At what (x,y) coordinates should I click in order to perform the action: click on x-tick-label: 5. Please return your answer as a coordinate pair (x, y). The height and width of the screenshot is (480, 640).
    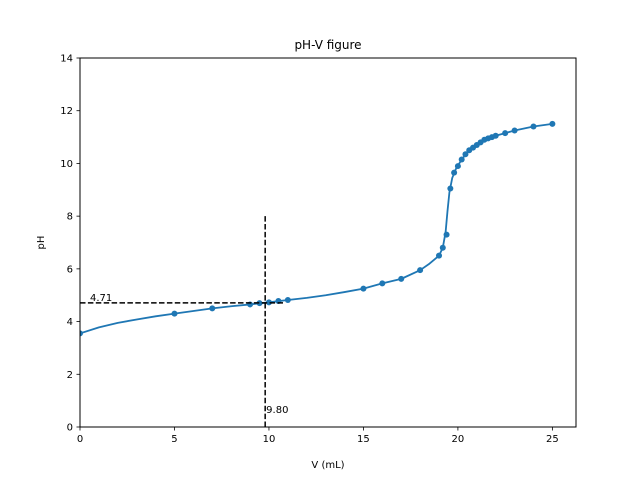
    Looking at the image, I should click on (174, 439).